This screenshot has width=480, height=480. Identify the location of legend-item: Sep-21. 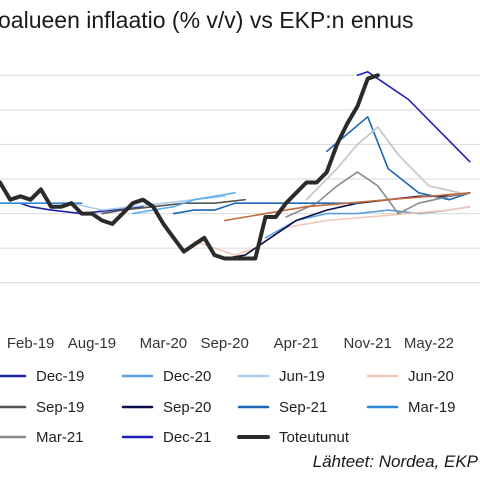
(282, 407).